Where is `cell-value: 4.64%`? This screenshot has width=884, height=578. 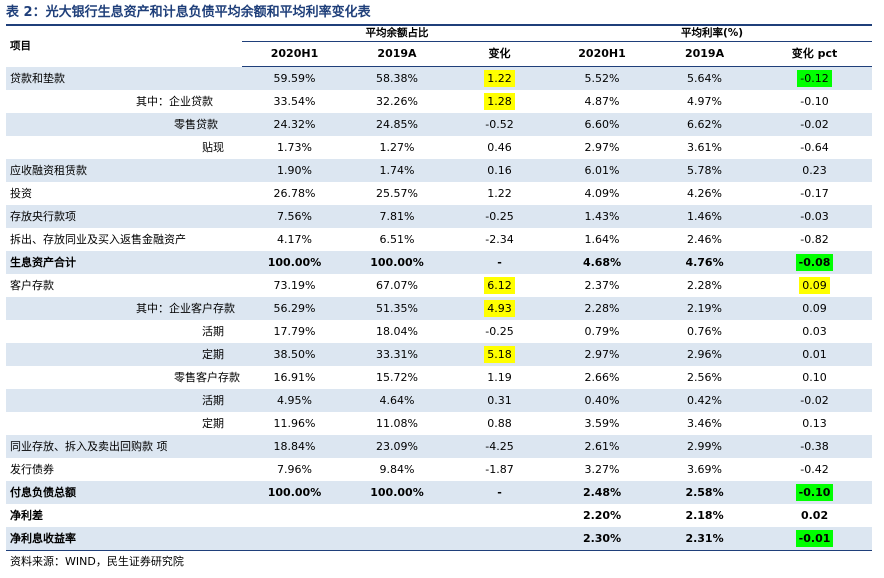 cell-value: 4.64% is located at coordinates (397, 400).